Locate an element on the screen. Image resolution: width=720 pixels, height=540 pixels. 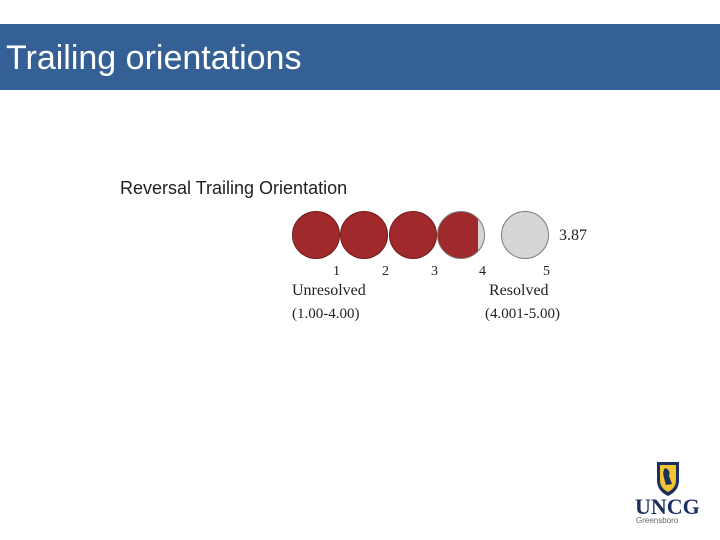
resolved-range: (4.001-5.00) is located at coordinates (522, 314).